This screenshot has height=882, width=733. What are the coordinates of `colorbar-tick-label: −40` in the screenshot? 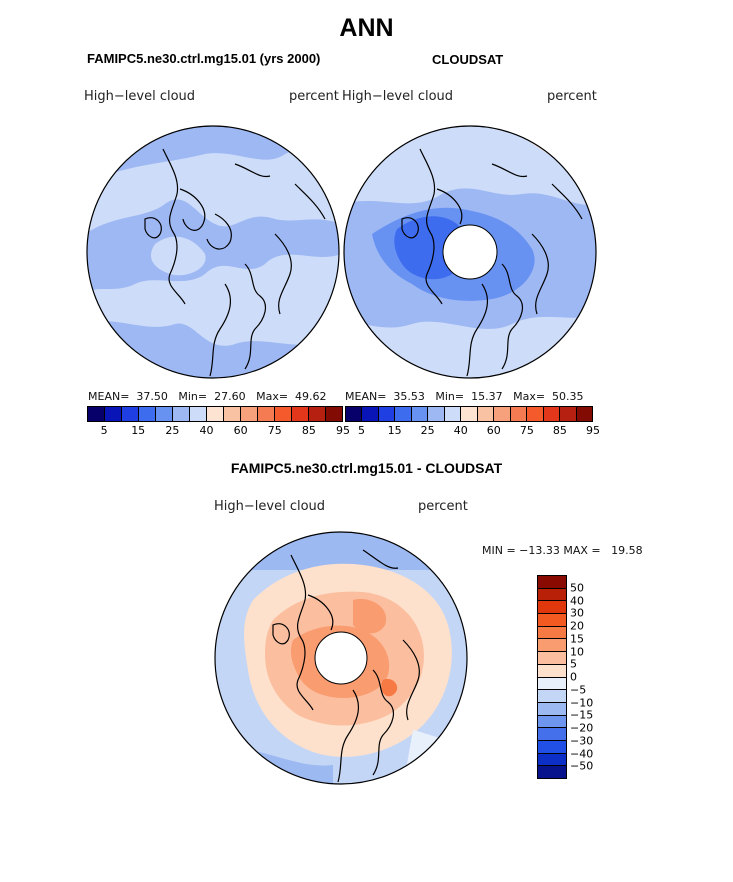 It's located at (582, 753).